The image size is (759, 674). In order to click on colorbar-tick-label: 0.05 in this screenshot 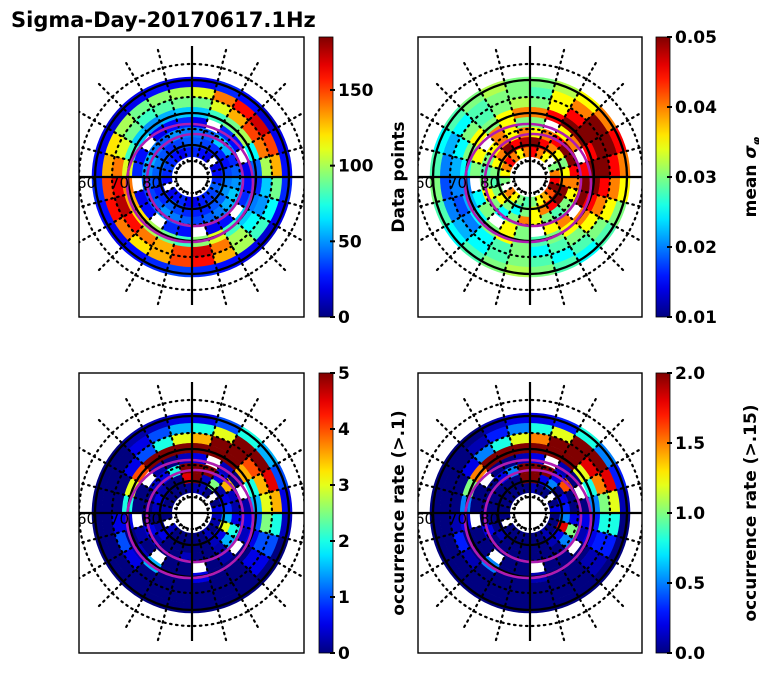, I will do `click(696, 38)`.